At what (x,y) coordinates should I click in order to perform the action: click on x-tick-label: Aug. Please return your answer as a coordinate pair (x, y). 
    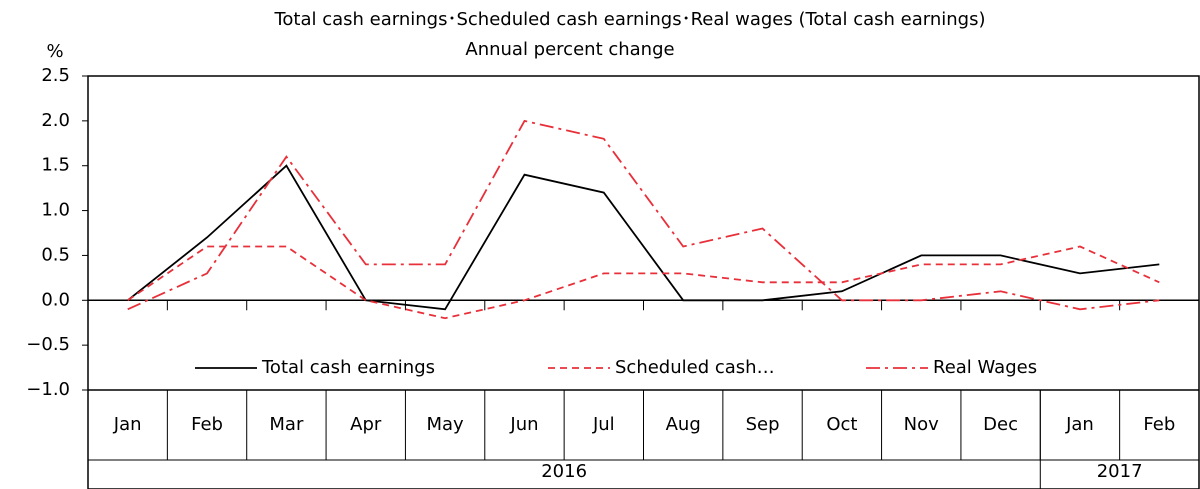
    Looking at the image, I should click on (683, 424).